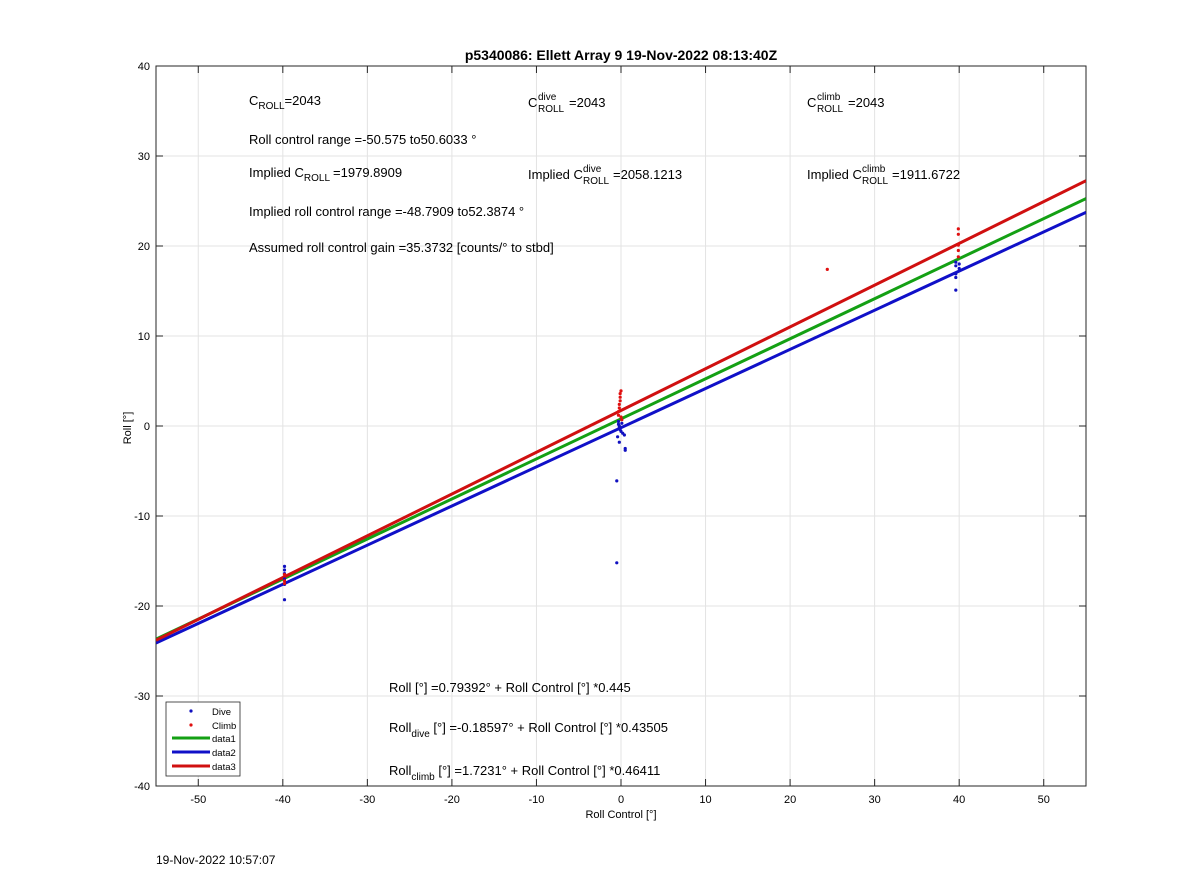 This screenshot has width=1200, height=885. What do you see at coordinates (144, 337) in the screenshot?
I see `y-tick-label: 10` at bounding box center [144, 337].